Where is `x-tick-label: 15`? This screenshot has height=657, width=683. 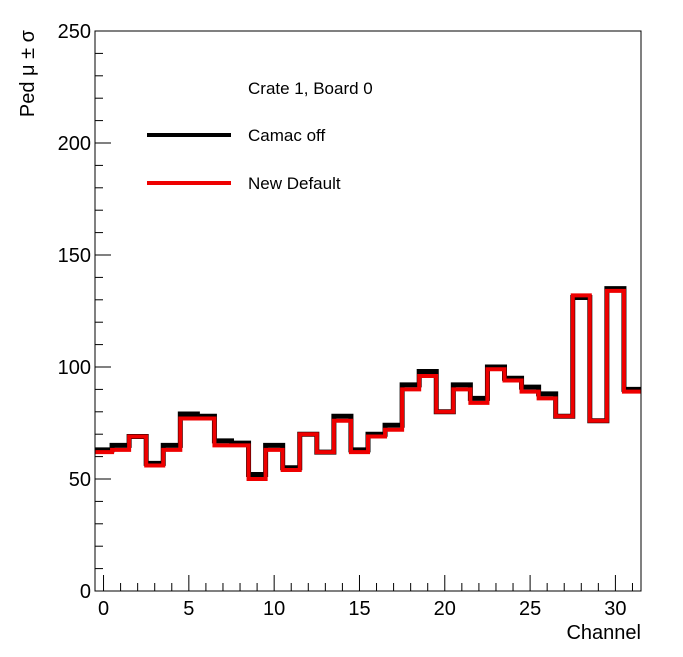
x-tick-label: 15 is located at coordinates (359, 609).